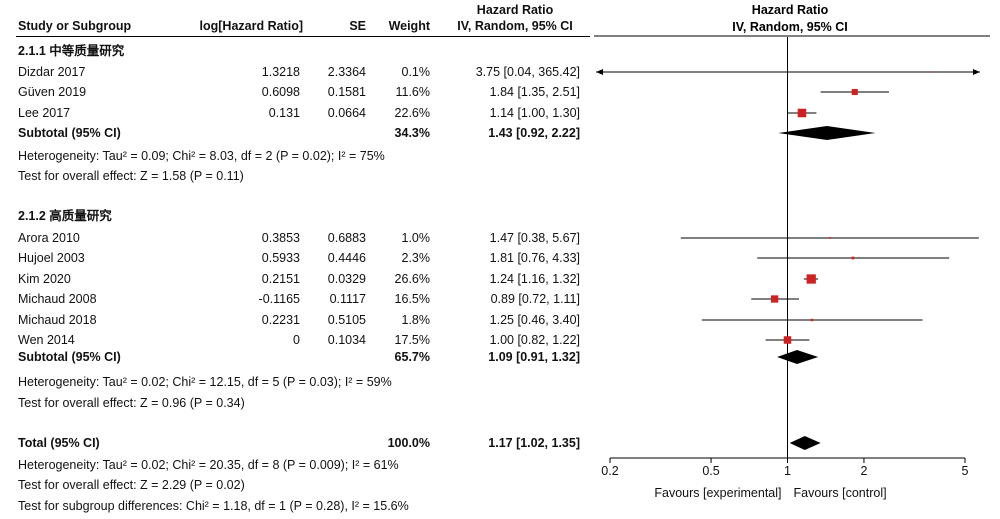  I want to click on study-loghr: 0.131, so click(284, 113).